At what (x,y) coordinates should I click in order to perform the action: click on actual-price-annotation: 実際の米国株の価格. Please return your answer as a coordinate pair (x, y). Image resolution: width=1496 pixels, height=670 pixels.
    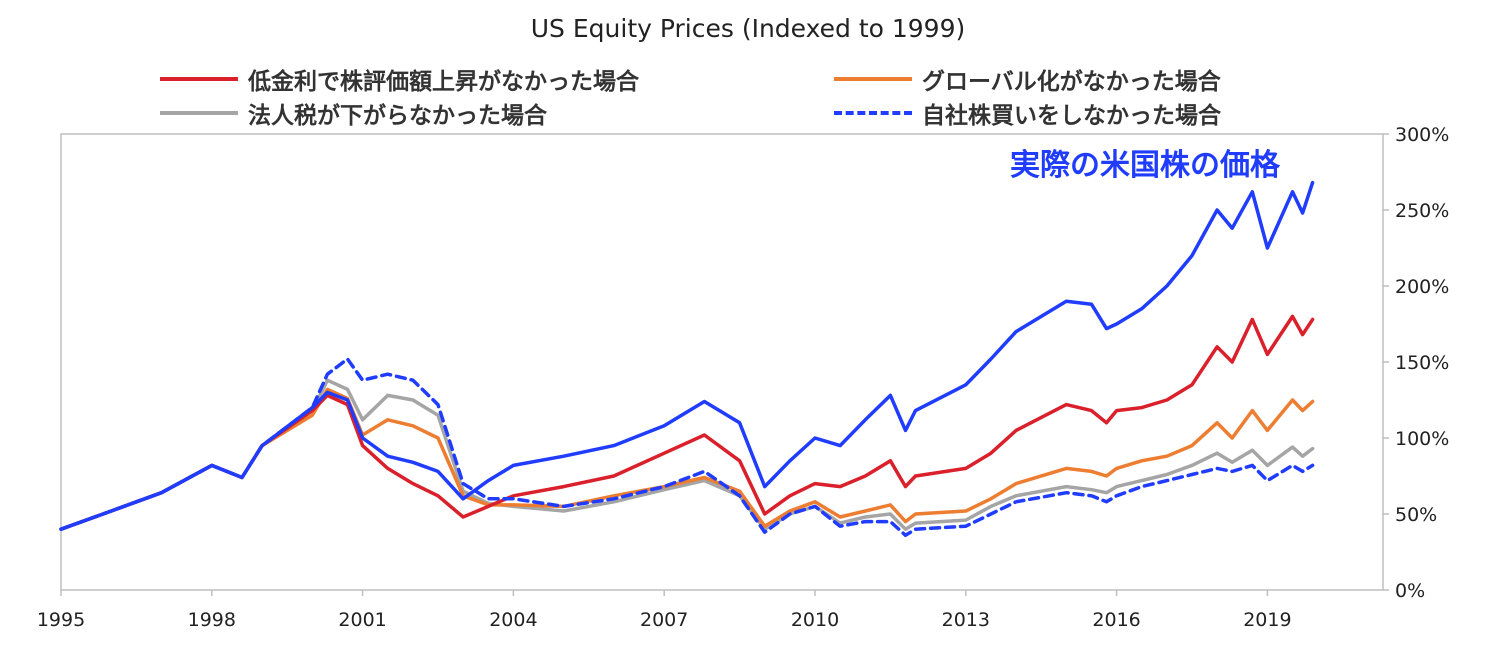
    Looking at the image, I should click on (1145, 165).